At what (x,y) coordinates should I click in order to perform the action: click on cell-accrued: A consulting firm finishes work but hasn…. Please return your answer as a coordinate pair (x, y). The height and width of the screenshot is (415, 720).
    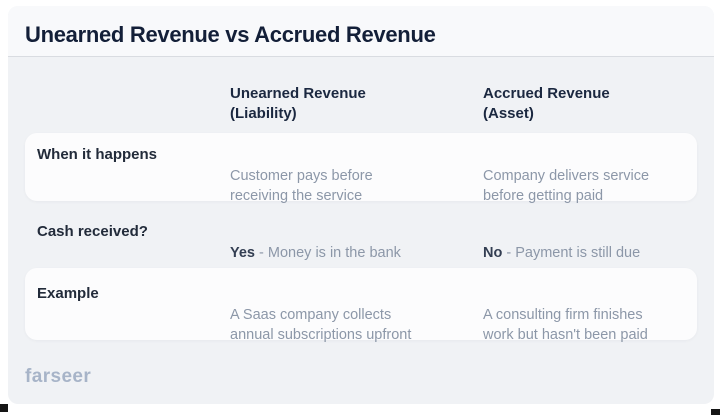
    Looking at the image, I should click on (598, 315).